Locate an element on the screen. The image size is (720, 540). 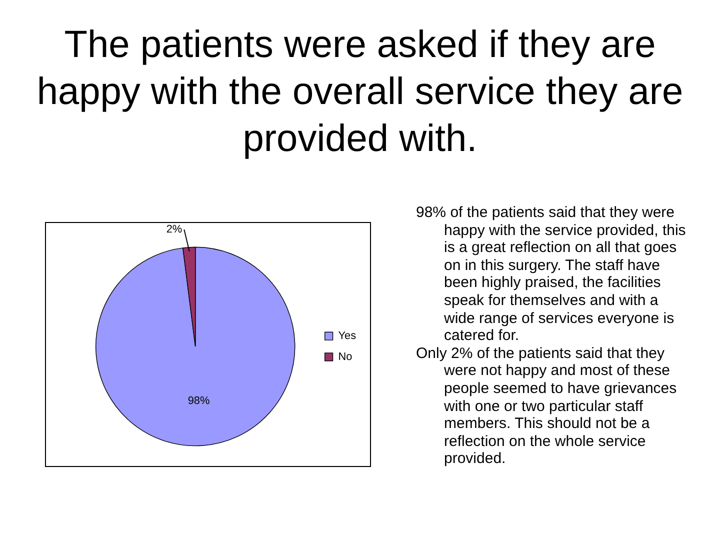
data-label: 98% is located at coordinates (199, 401).